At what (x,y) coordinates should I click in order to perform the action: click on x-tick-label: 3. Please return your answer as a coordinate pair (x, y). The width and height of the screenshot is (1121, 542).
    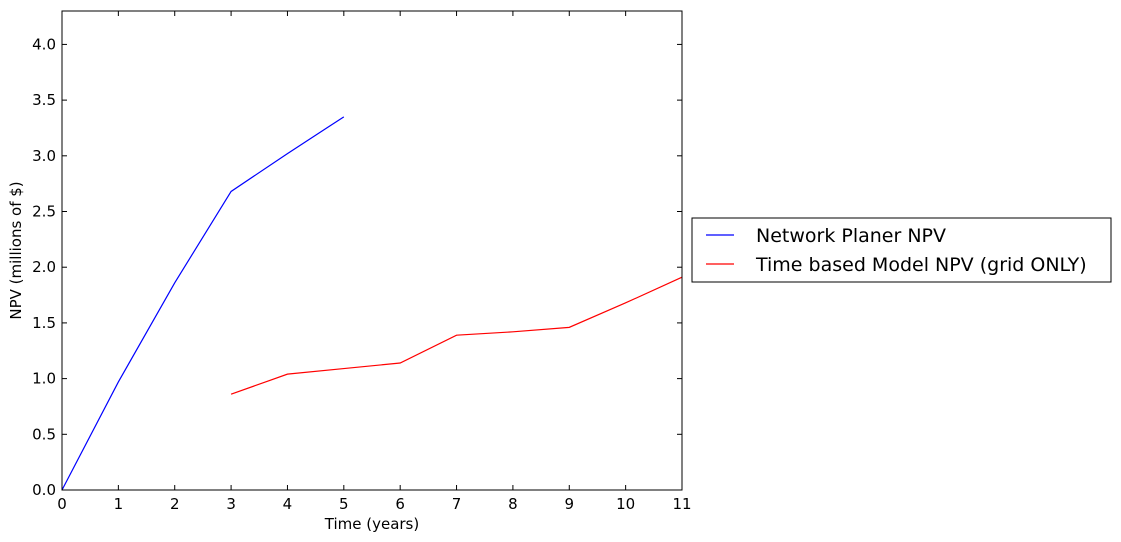
    Looking at the image, I should click on (231, 504).